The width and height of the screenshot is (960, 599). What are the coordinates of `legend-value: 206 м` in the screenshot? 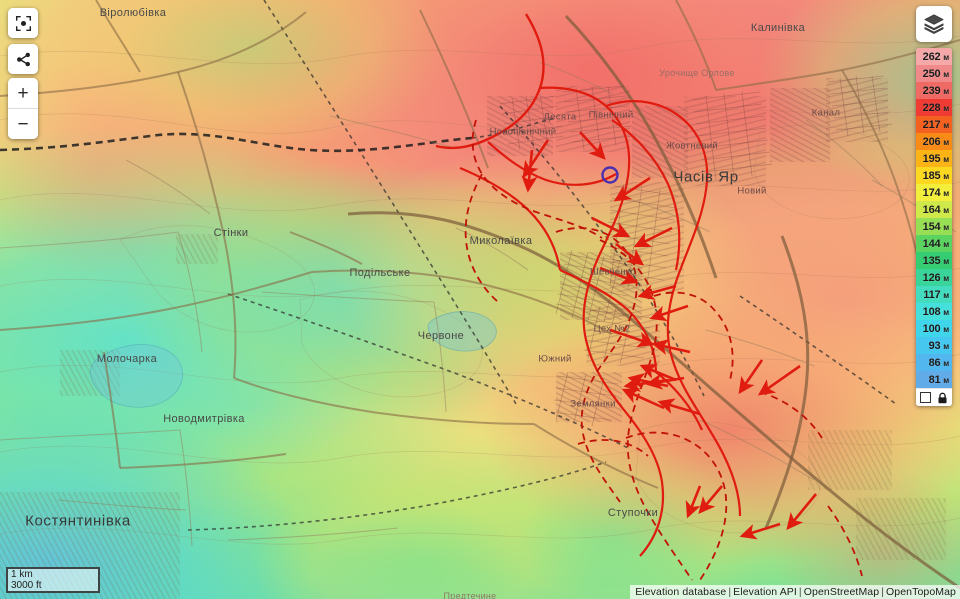 It's located at (936, 141).